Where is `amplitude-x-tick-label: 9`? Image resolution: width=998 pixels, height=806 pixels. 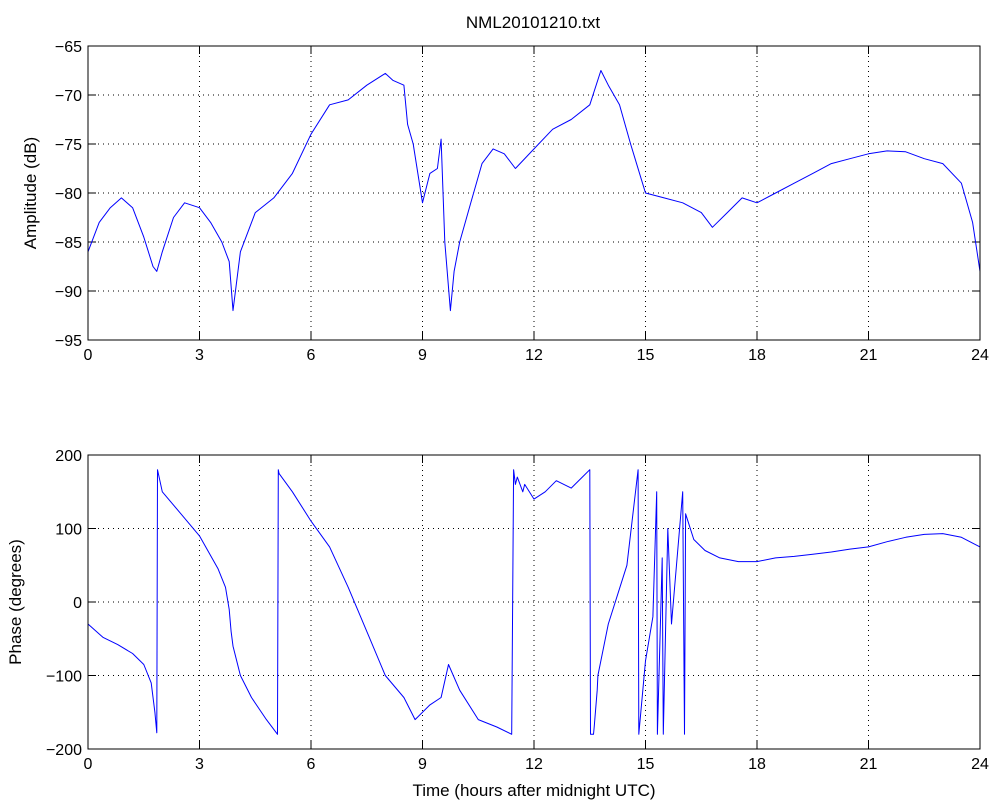
amplitude-x-tick-label: 9 is located at coordinates (422, 355).